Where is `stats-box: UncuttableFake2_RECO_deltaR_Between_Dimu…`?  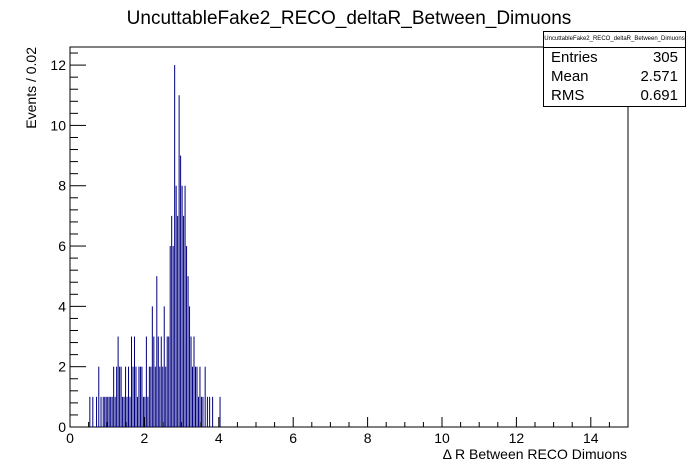 stats-box: UncuttableFake2_RECO_deltaR_Between_Dimu… is located at coordinates (614, 69).